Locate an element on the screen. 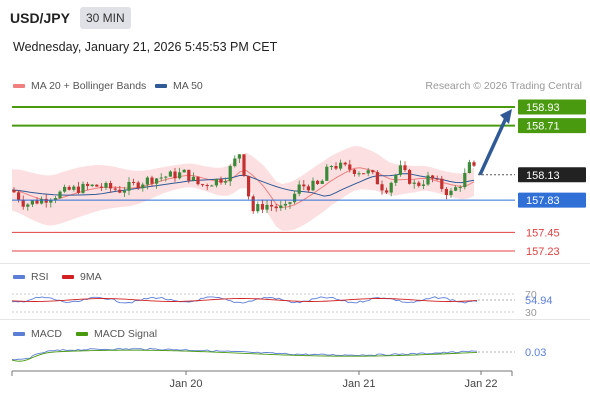 The height and width of the screenshot is (400, 590). rsi-current-label: 54.94 is located at coordinates (539, 301).